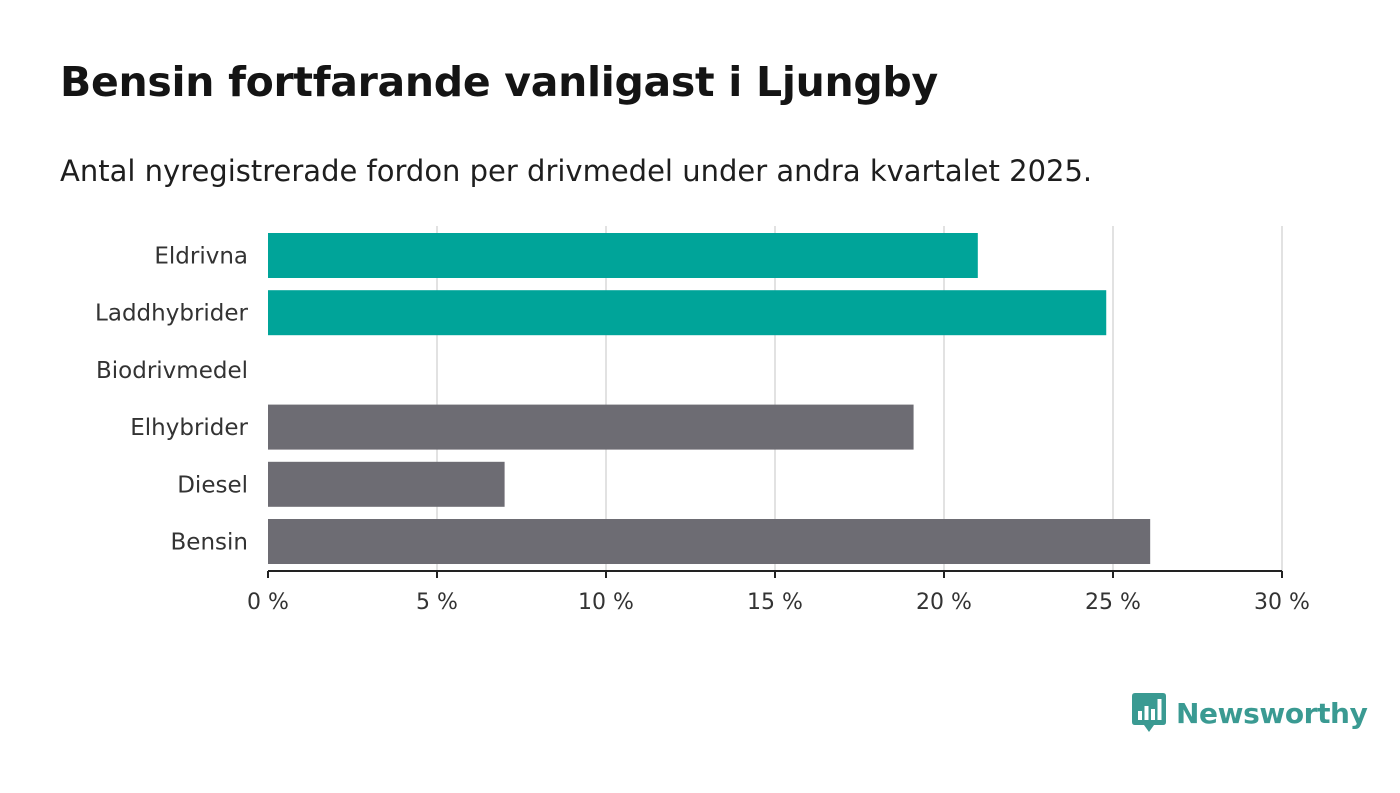 This screenshot has height=793, width=1400. I want to click on category-label: Biodrivmedel, so click(172, 371).